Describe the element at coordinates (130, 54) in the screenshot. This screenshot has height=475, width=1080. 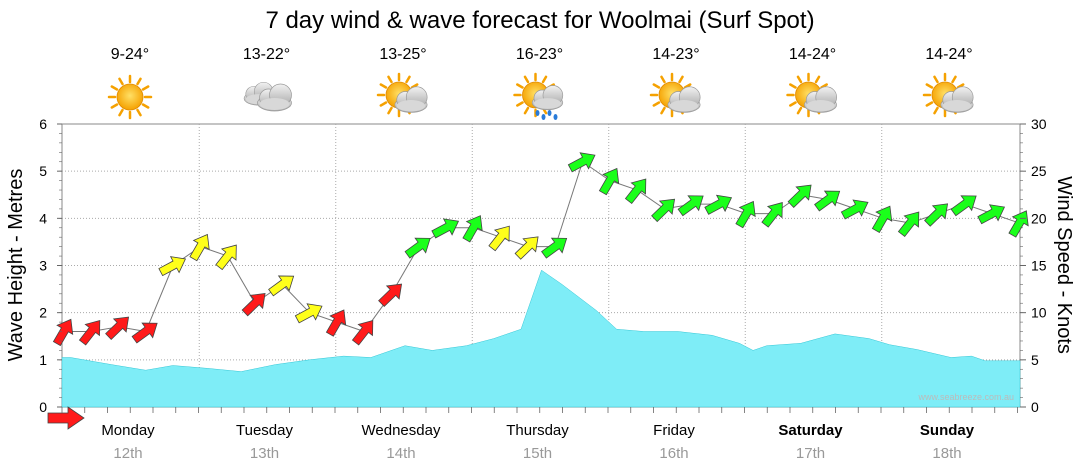
I see `temp-range-label: 9-24°` at that location.